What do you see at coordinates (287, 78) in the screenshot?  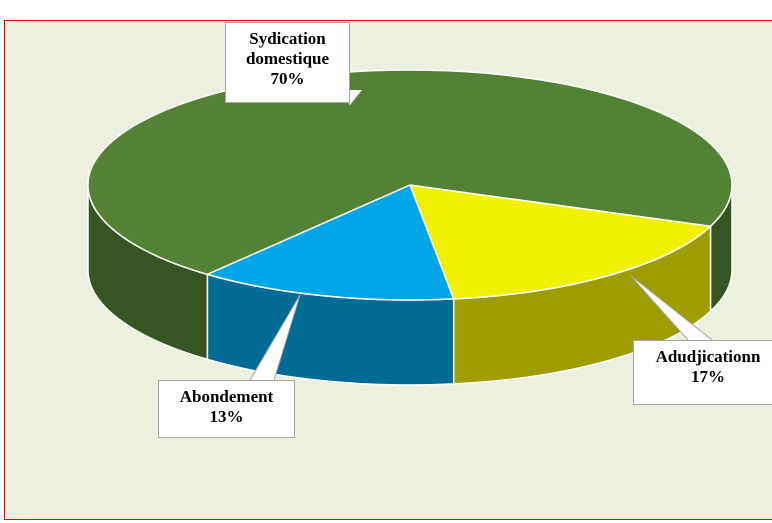 I see `label-value: 70%` at bounding box center [287, 78].